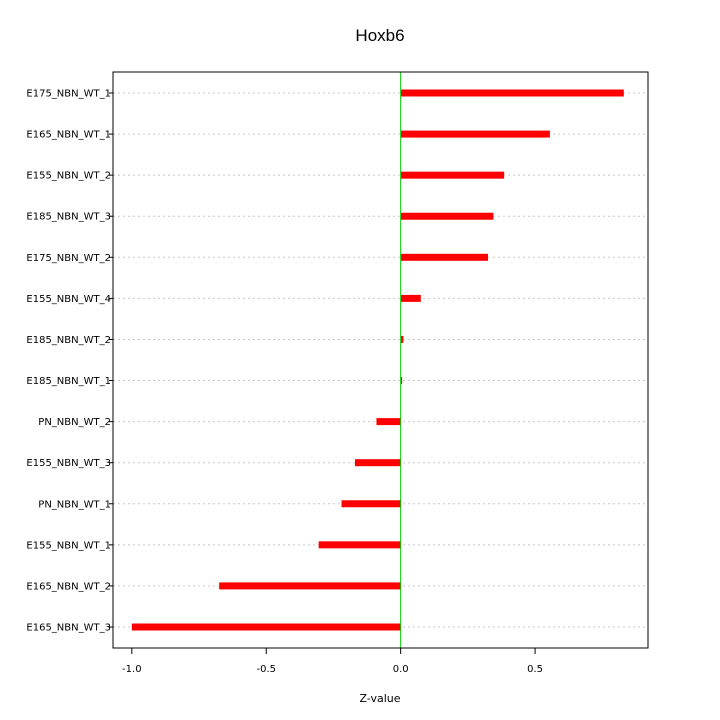 The image size is (720, 720). What do you see at coordinates (68, 176) in the screenshot?
I see `category-label: E155_NBN_WT_2` at bounding box center [68, 176].